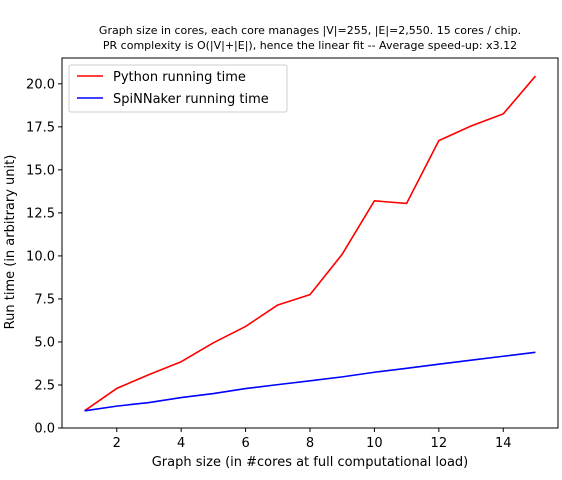 The height and width of the screenshot is (480, 562). I want to click on x-tick-label: 6, so click(245, 443).